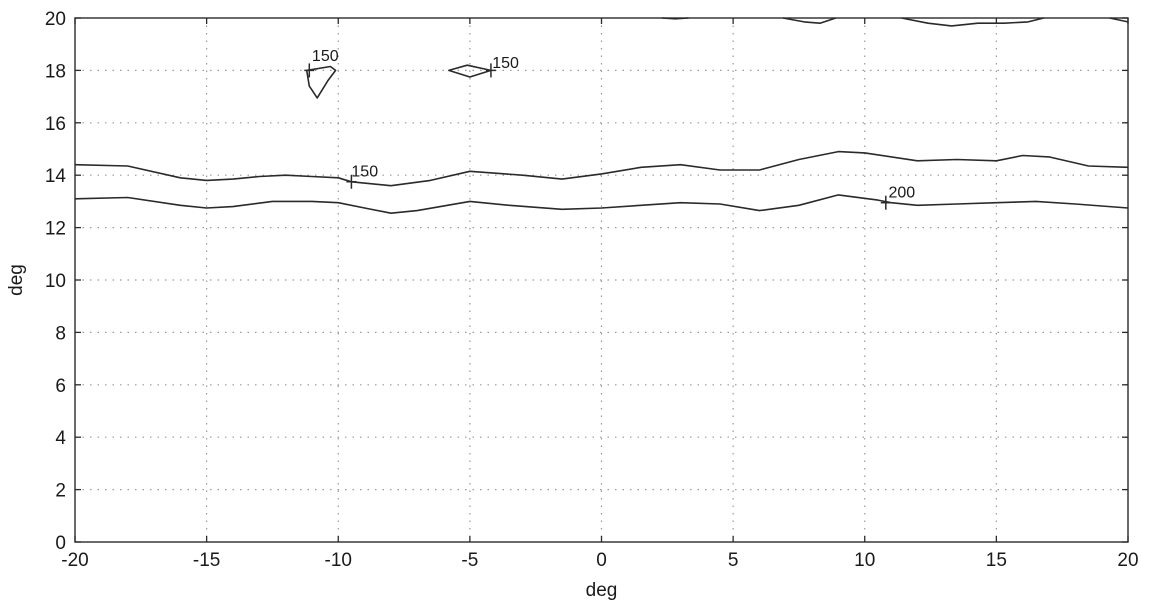 Image resolution: width=1149 pixels, height=608 pixels. What do you see at coordinates (60, 543) in the screenshot?
I see `y-tick-label: 0` at bounding box center [60, 543].